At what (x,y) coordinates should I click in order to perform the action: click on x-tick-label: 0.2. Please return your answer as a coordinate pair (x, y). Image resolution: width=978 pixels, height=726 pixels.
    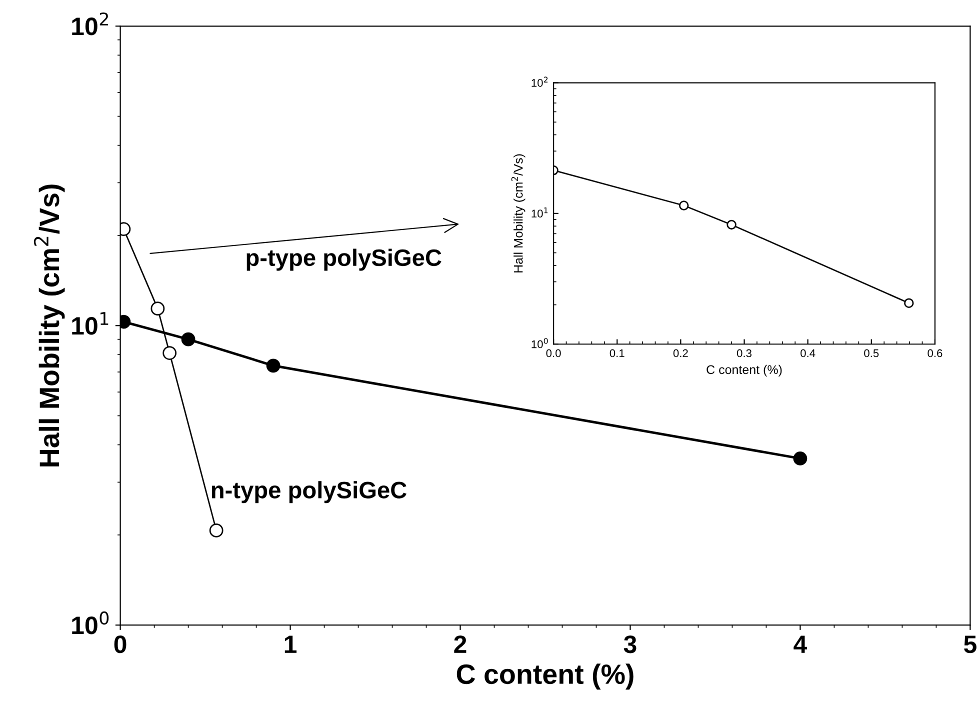
    Looking at the image, I should click on (680, 353).